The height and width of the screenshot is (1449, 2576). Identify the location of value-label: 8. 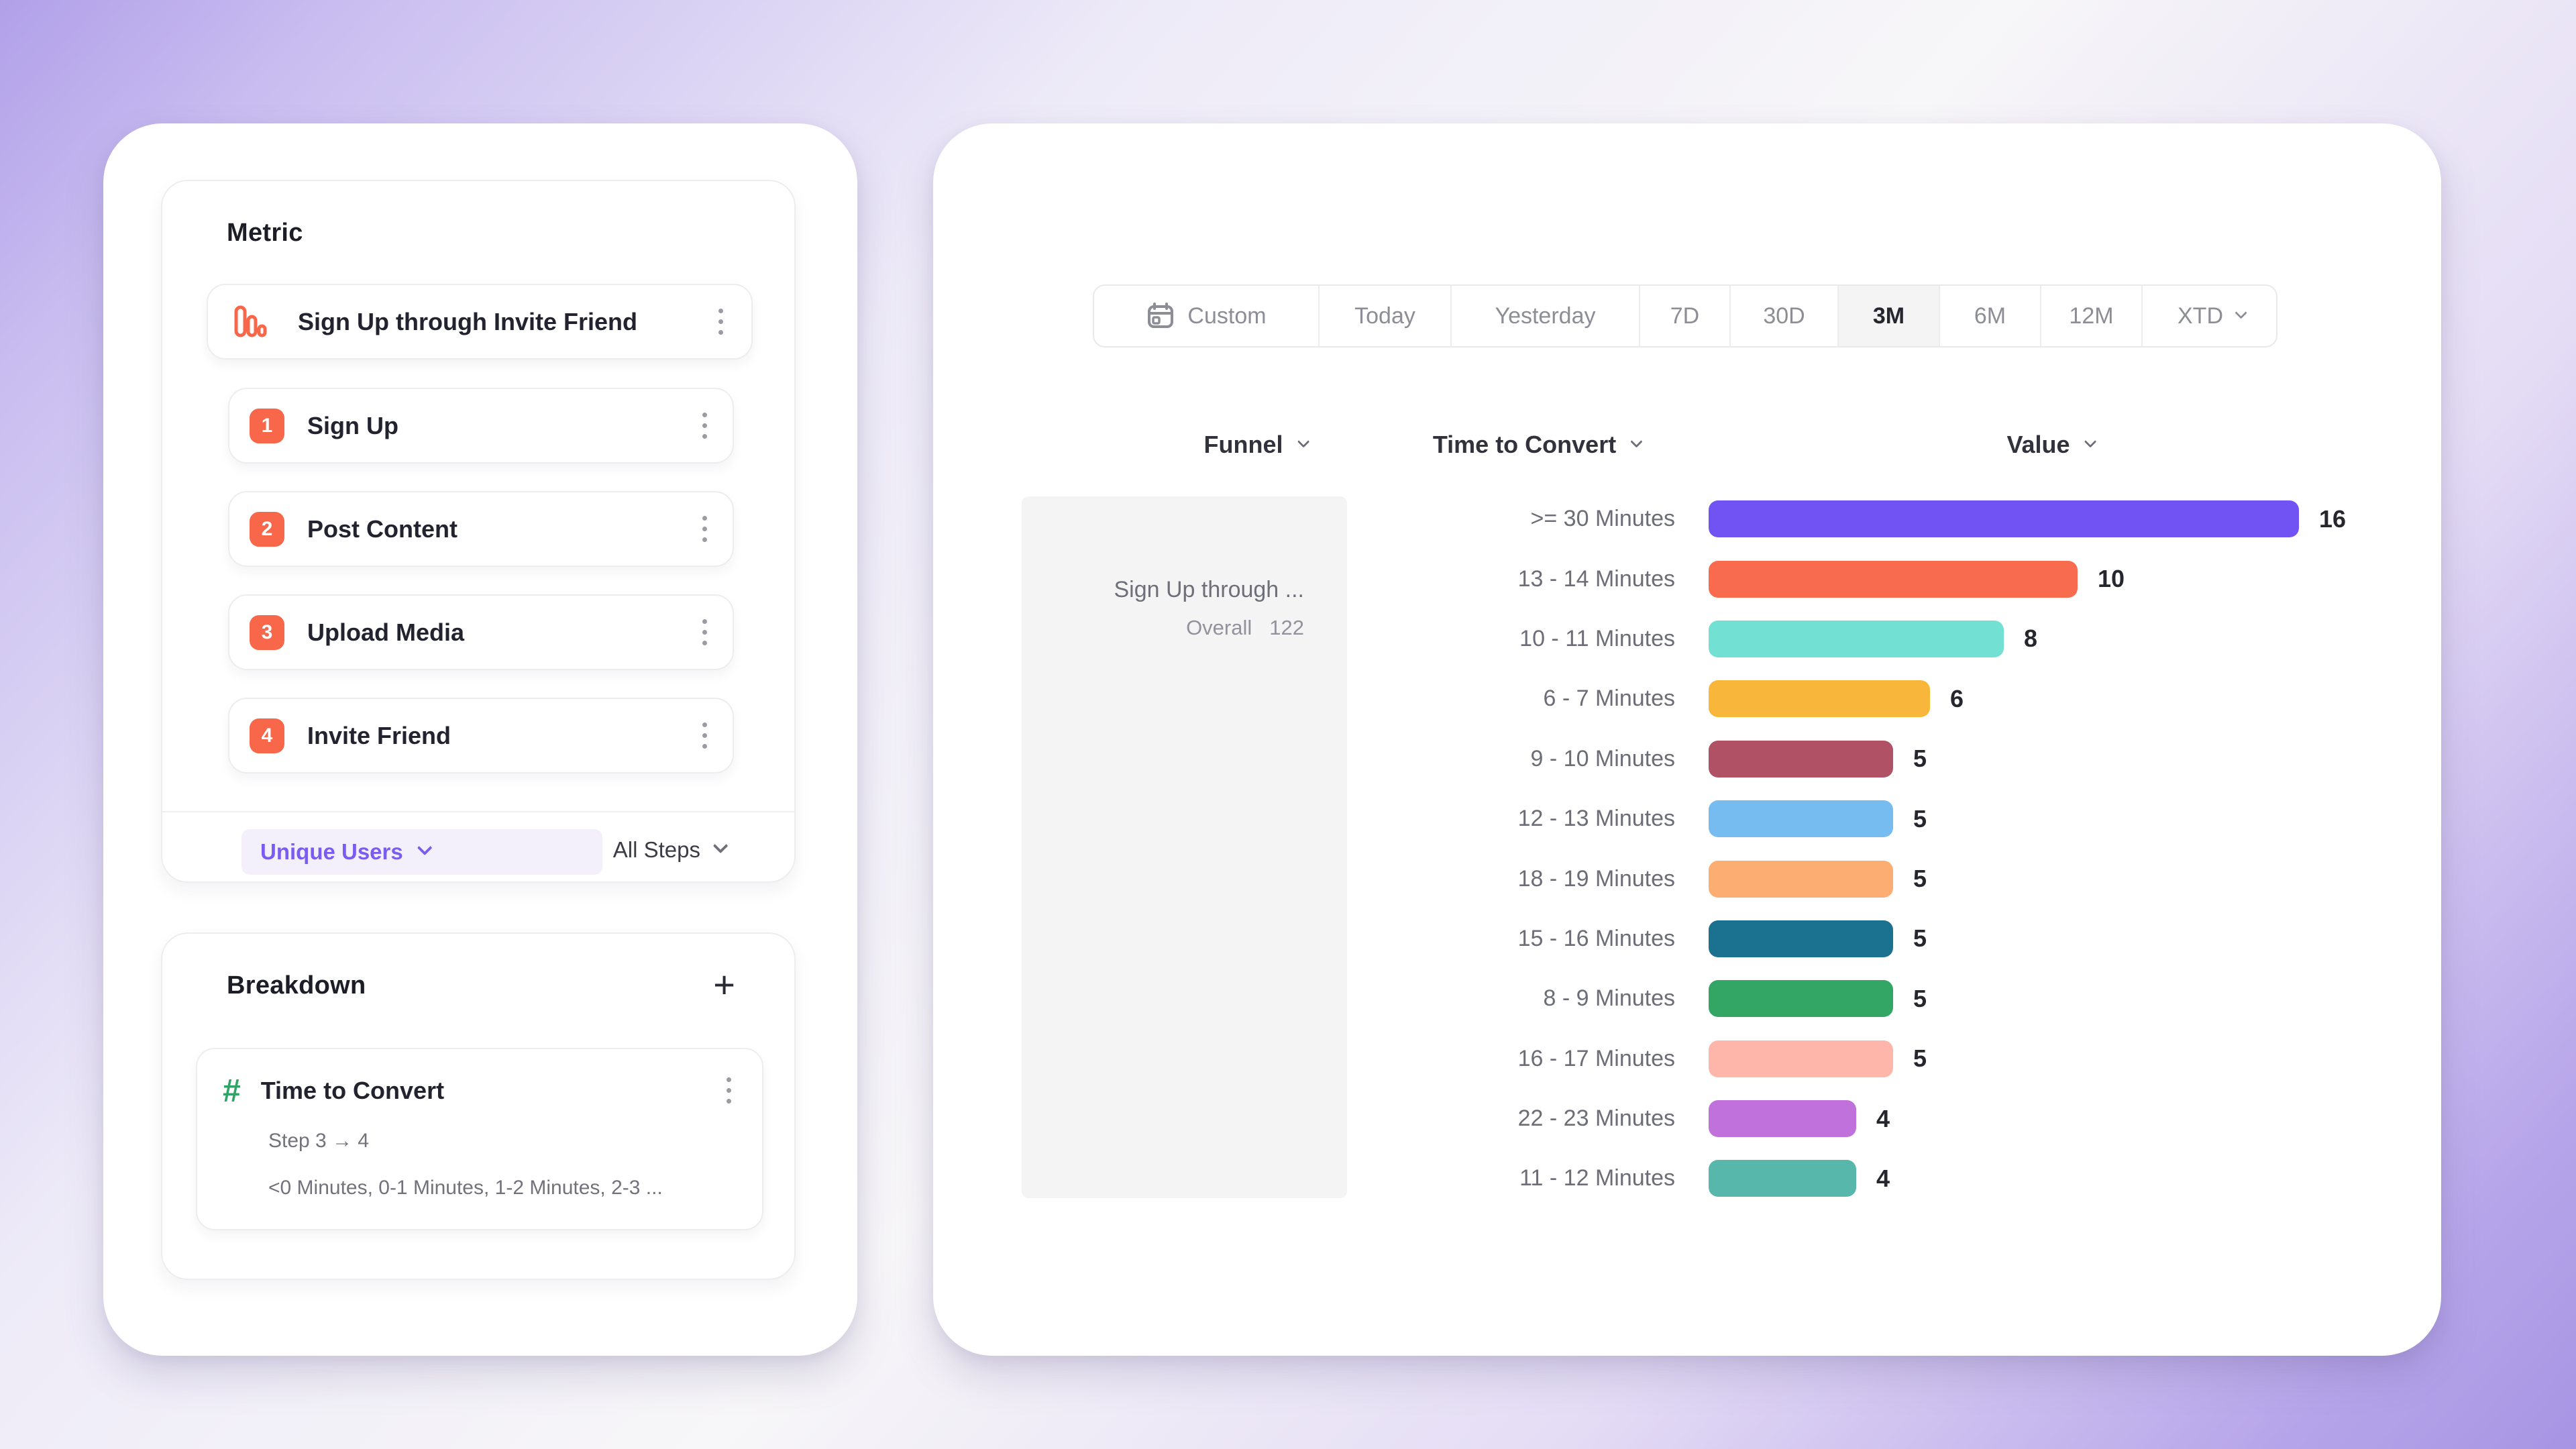
(2031, 639).